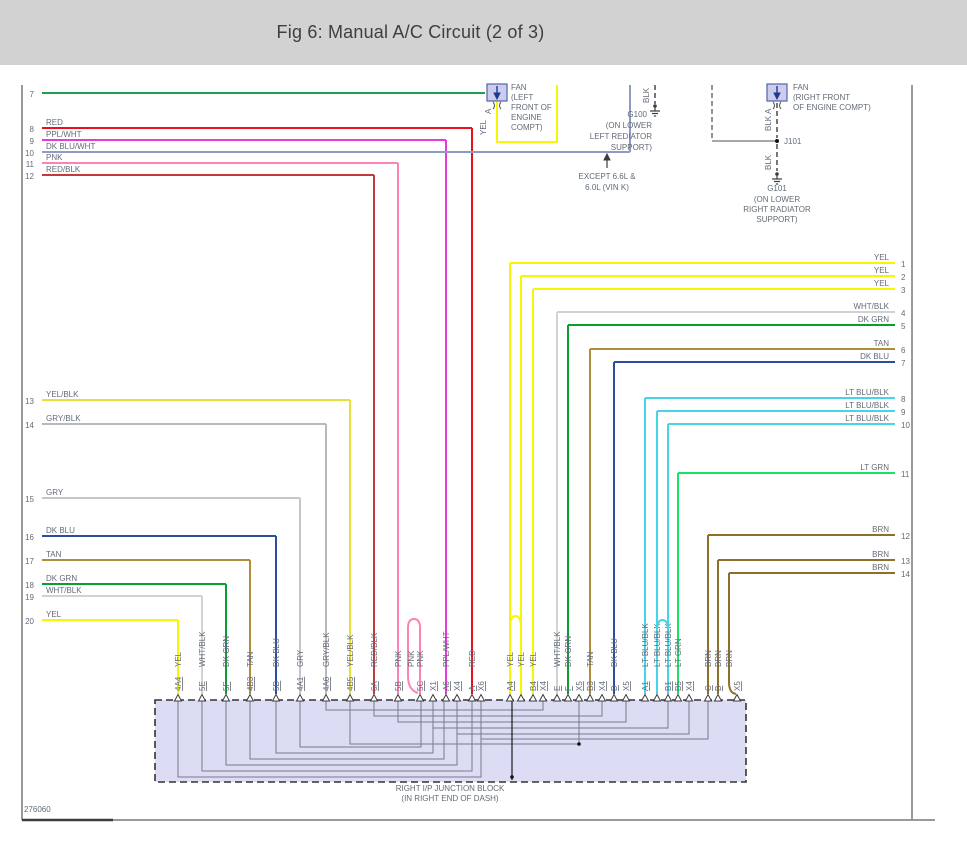 This screenshot has width=967, height=842. What do you see at coordinates (526, 117) in the screenshot?
I see `fan-left-label: ENGINE` at bounding box center [526, 117].